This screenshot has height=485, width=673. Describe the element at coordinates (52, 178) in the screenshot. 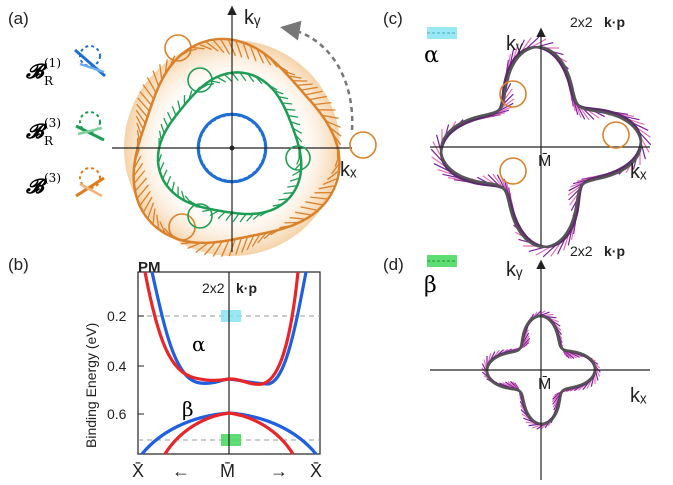

I see `legend-a-sup-3: (3)` at that location.